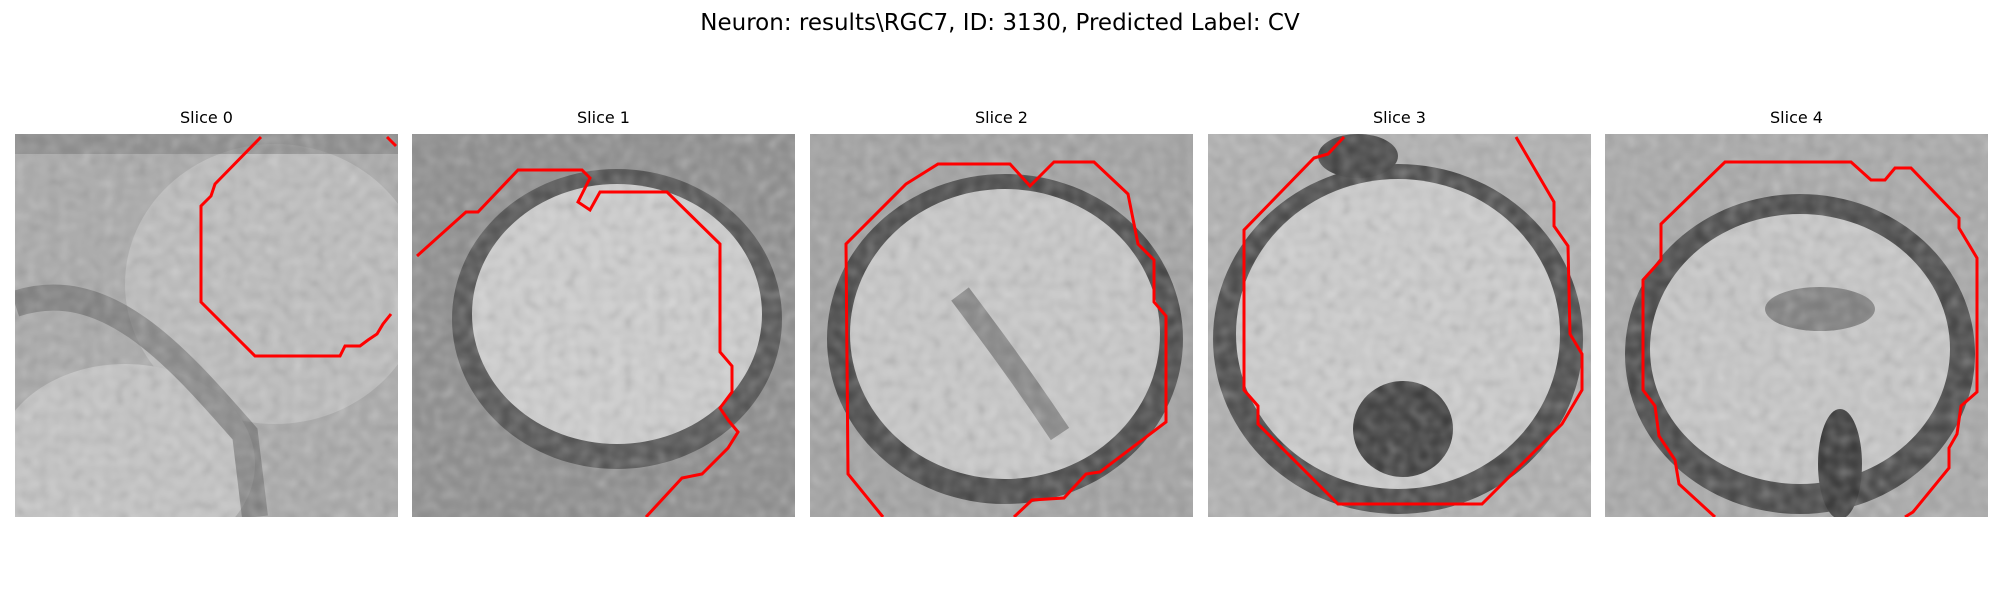  What do you see at coordinates (603, 117) in the screenshot?
I see `slice-title-1: Slice 1` at bounding box center [603, 117].